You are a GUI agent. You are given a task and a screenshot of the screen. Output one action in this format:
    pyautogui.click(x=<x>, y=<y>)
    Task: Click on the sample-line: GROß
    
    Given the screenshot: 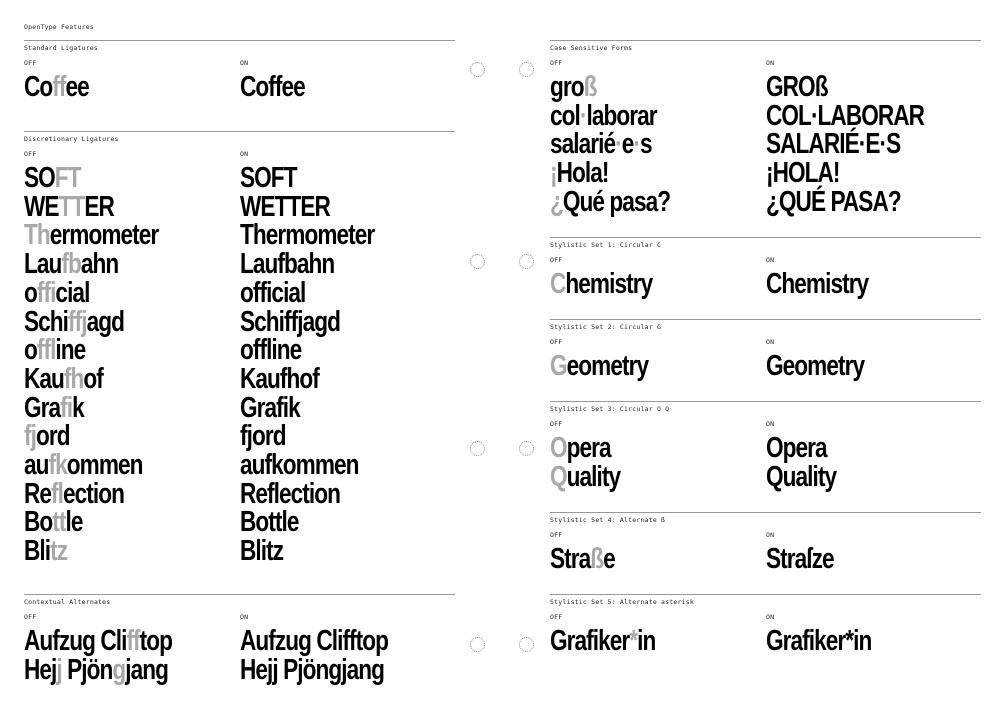 What is the action you would take?
    pyautogui.click(x=797, y=87)
    